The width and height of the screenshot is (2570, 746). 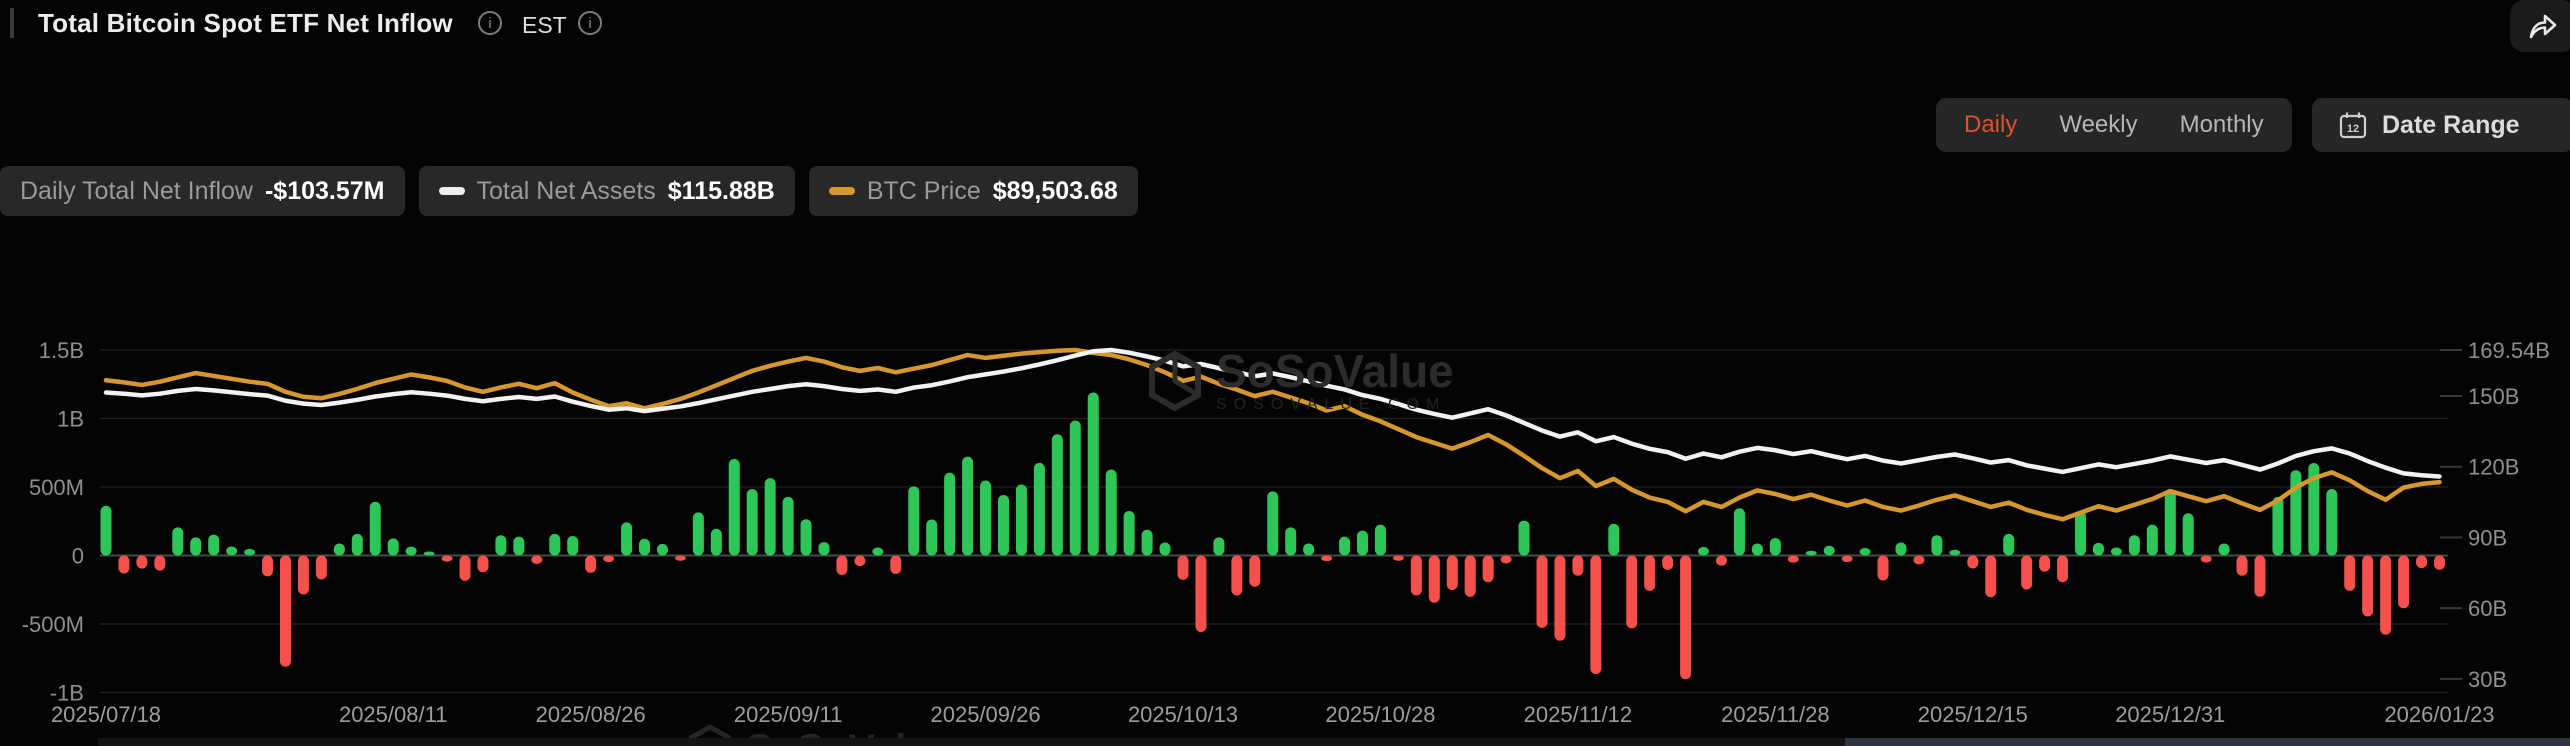 I want to click on tab-monthly: Monthly, so click(x=2221, y=124).